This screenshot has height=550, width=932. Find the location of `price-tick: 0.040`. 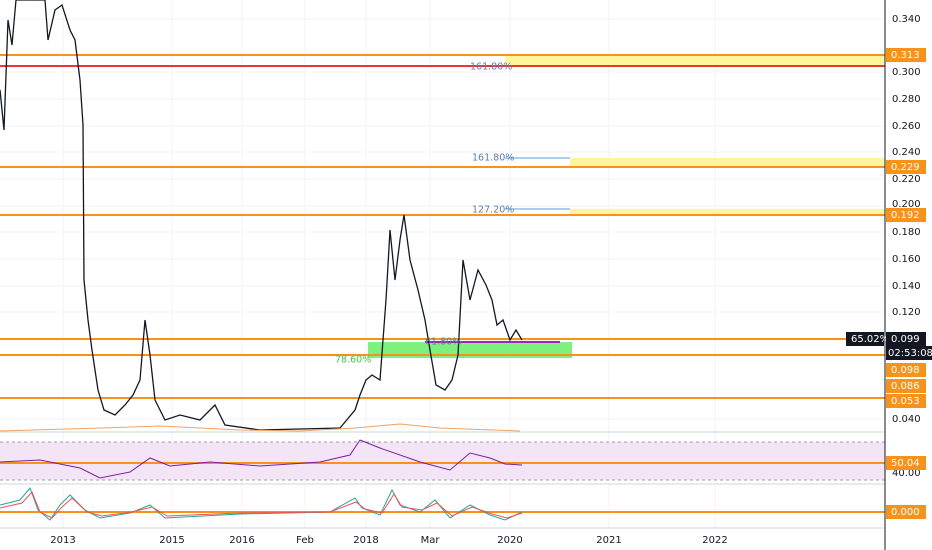

price-tick: 0.040 is located at coordinates (906, 419).